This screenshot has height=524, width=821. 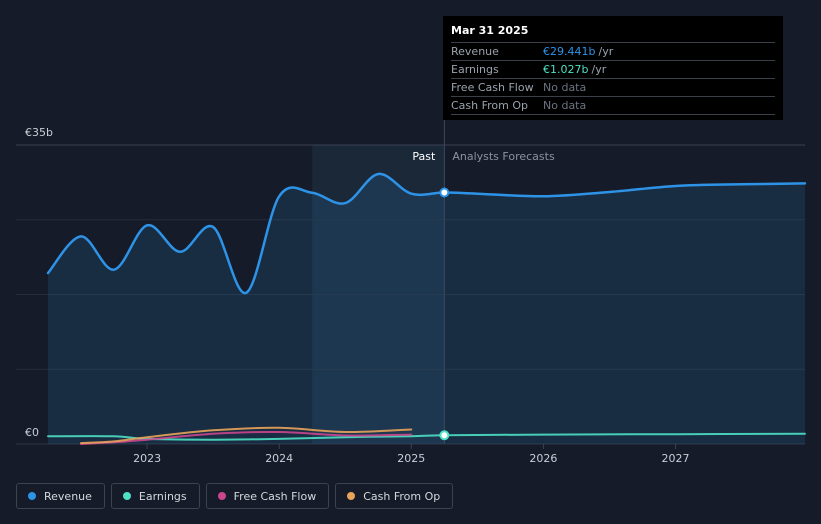 What do you see at coordinates (402, 496) in the screenshot?
I see `legend-label: Cash From Op` at bounding box center [402, 496].